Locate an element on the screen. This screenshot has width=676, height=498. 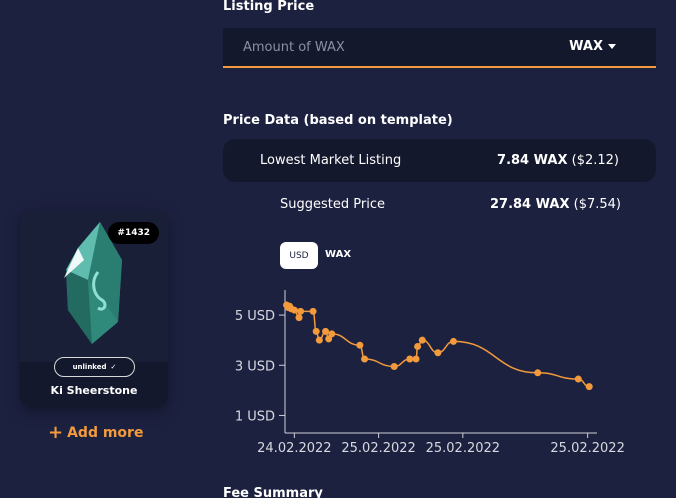
link-status-label: unlinked is located at coordinates (89, 367).